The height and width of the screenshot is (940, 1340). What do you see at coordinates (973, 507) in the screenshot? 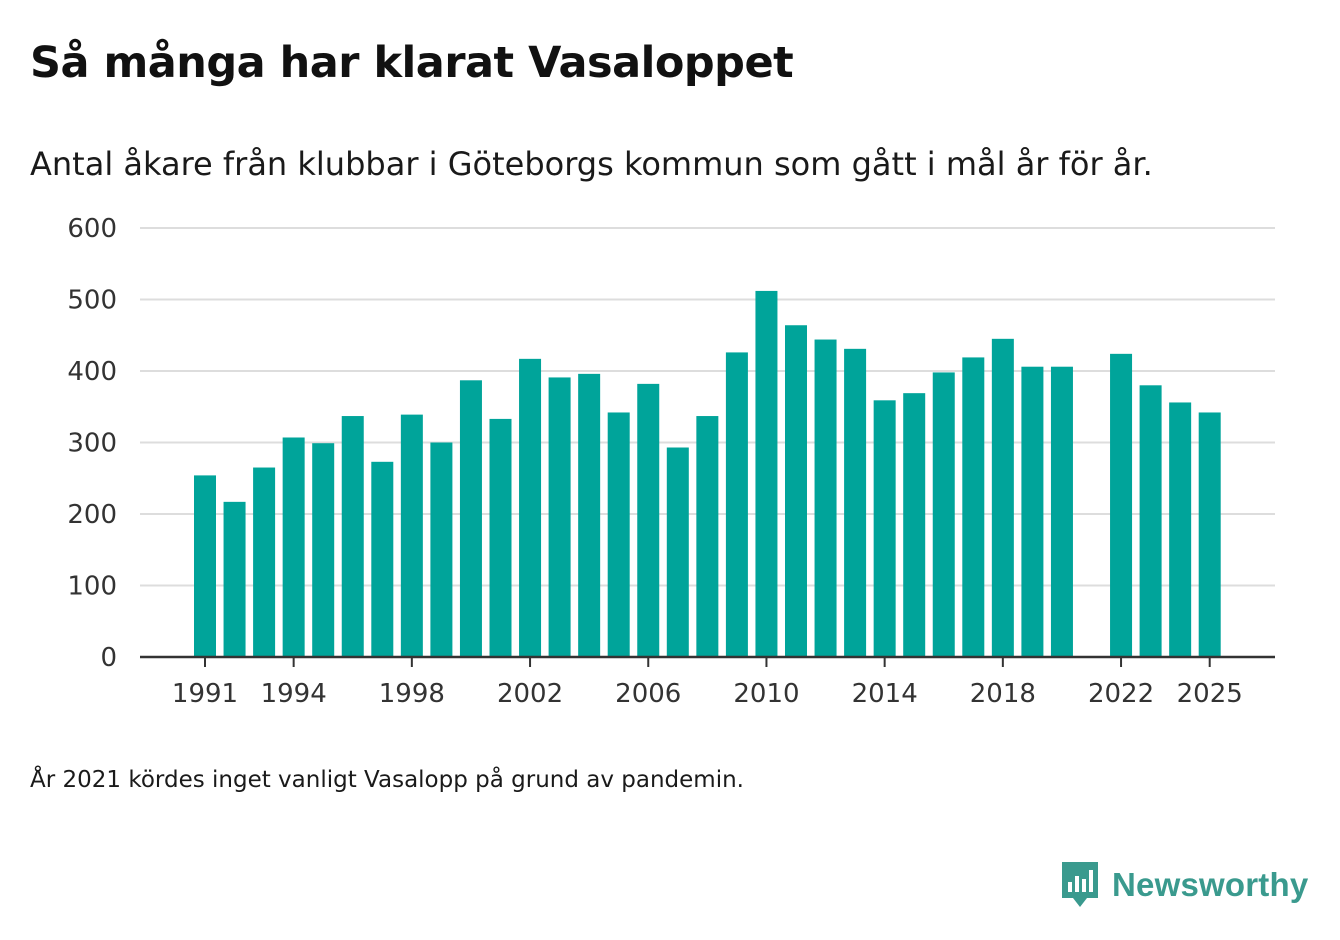
I see `bar-2017` at bounding box center [973, 507].